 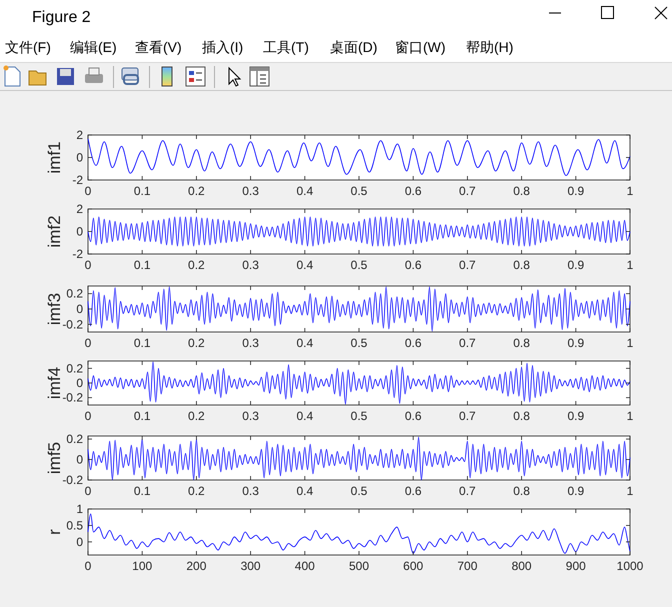 I want to click on x-tick-label: 600, so click(x=413, y=566).